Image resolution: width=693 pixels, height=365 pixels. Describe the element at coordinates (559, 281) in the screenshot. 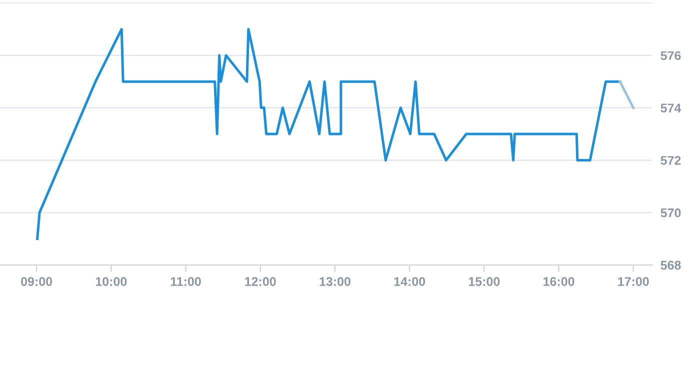

I see `x-tick-label: 16:00` at that location.